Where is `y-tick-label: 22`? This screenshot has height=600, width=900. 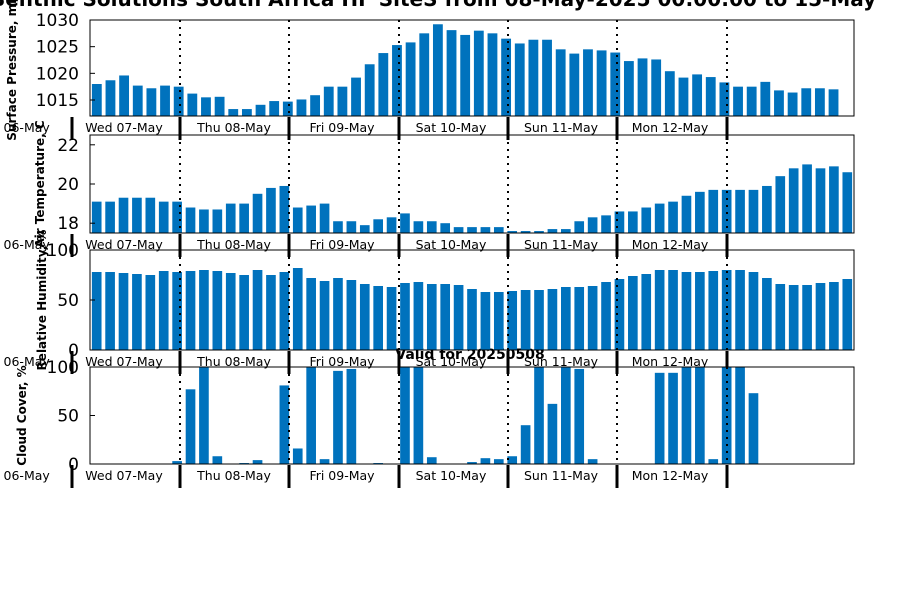 y-tick-label: 22 is located at coordinates (68, 146).